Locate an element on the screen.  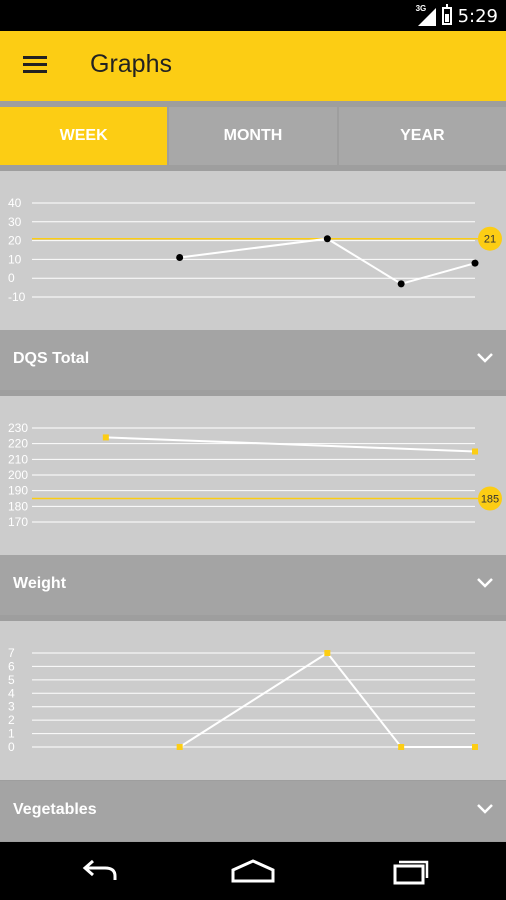
y-tick-label: 2 is located at coordinates (11, 720).